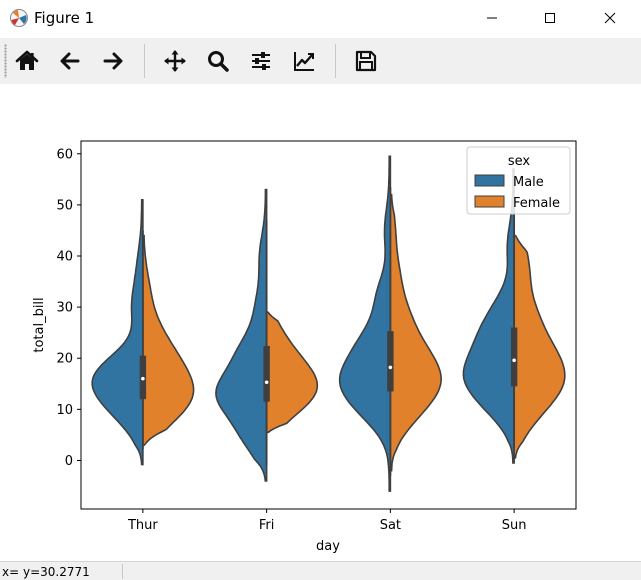 This screenshot has width=641, height=580. What do you see at coordinates (117, 332) in the screenshot?
I see `violin-male-thur` at bounding box center [117, 332].